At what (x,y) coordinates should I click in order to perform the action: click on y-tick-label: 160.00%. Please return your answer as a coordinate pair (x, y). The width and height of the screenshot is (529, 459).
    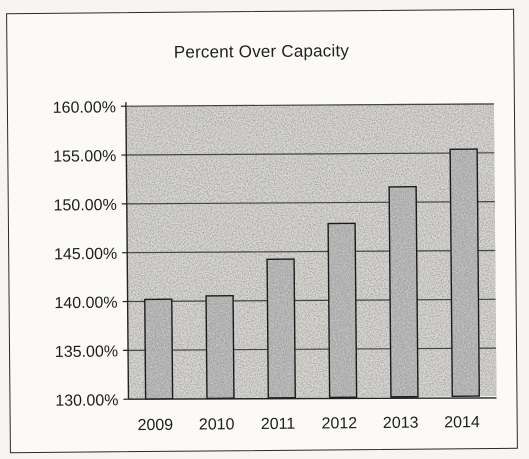
    Looking at the image, I should click on (84, 108).